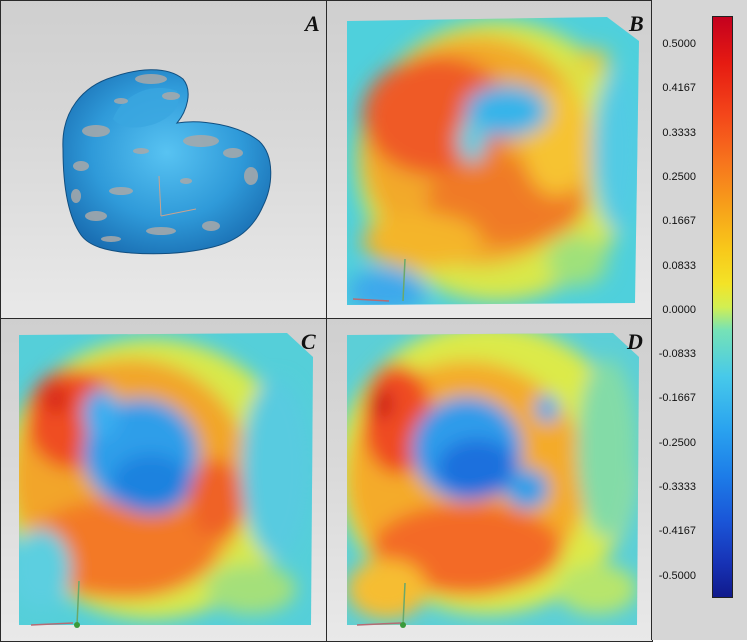 The height and width of the screenshot is (642, 747). Describe the element at coordinates (679, 132) in the screenshot. I see `colorbar-tick-label: 0.3333` at that location.